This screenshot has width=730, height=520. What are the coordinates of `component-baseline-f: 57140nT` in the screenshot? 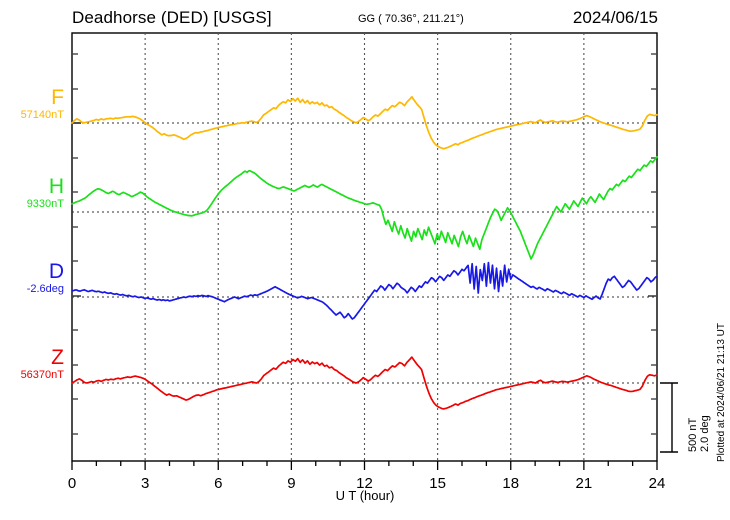 It's located at (42, 115).